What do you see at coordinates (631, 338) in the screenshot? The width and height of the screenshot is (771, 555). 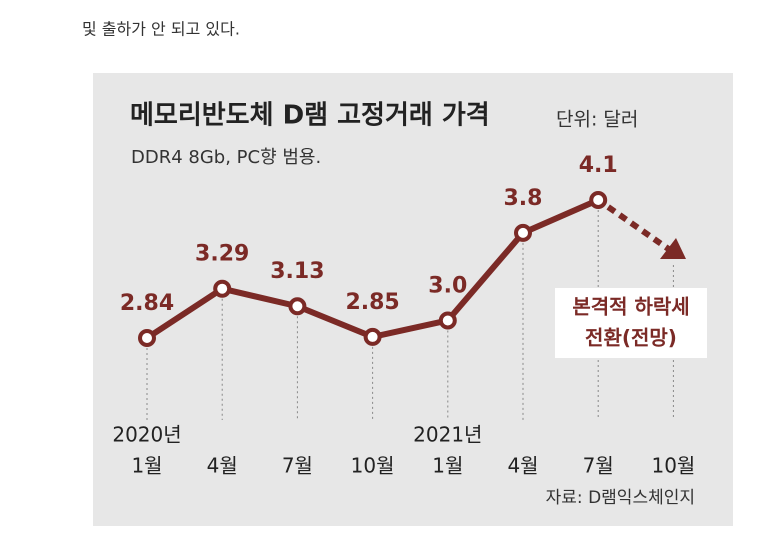 I see `annotation: 전환(전망)` at bounding box center [631, 338].